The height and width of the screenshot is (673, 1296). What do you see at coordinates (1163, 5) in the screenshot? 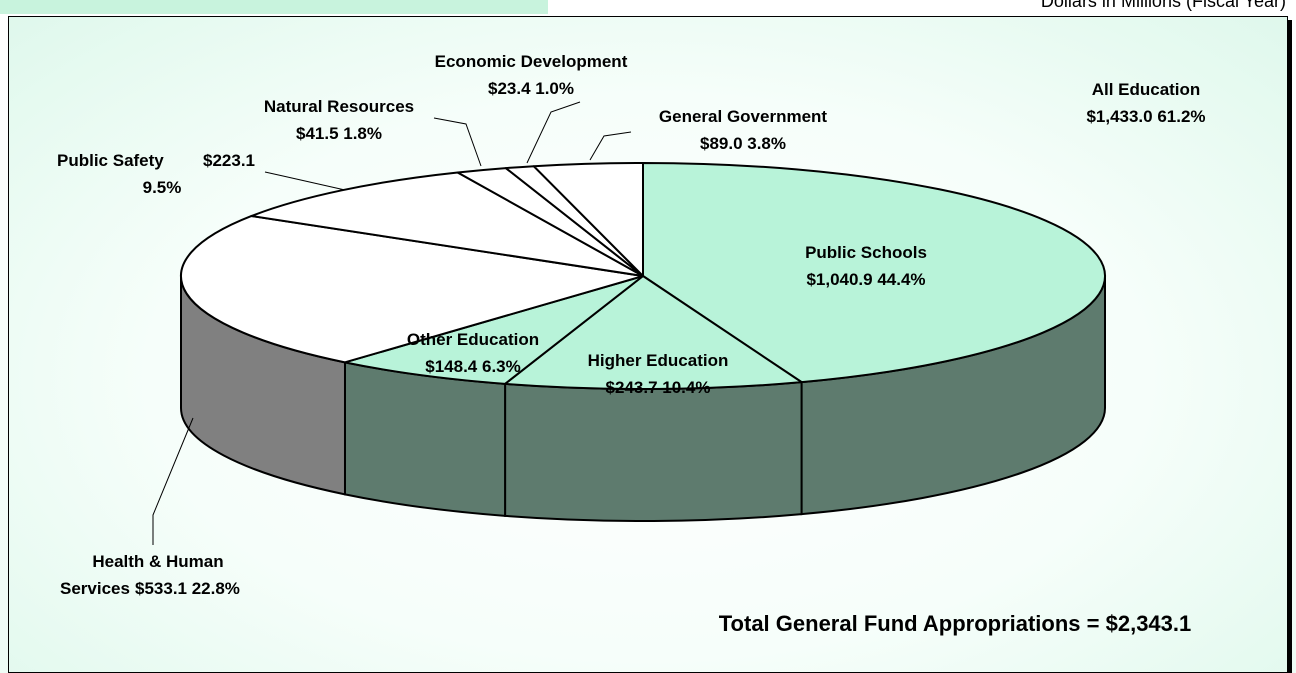
I see `header-note: Dollars in Millions (Fiscal Year)` at bounding box center [1163, 5].